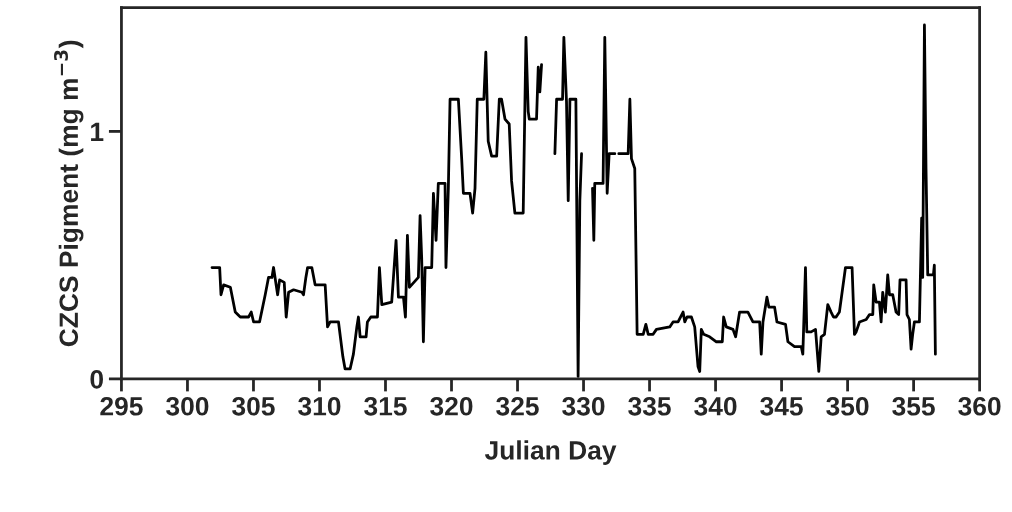 This screenshot has width=1012, height=512. What do you see at coordinates (550, 452) in the screenshot?
I see `x-axis-title: Julian Day` at bounding box center [550, 452].